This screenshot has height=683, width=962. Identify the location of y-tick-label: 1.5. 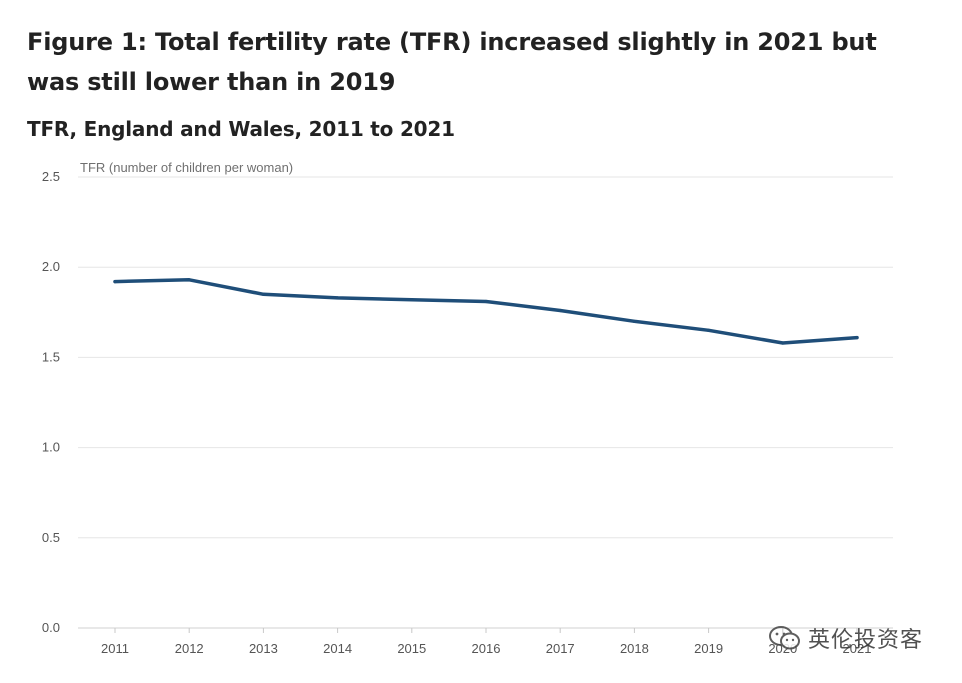
(51, 356).